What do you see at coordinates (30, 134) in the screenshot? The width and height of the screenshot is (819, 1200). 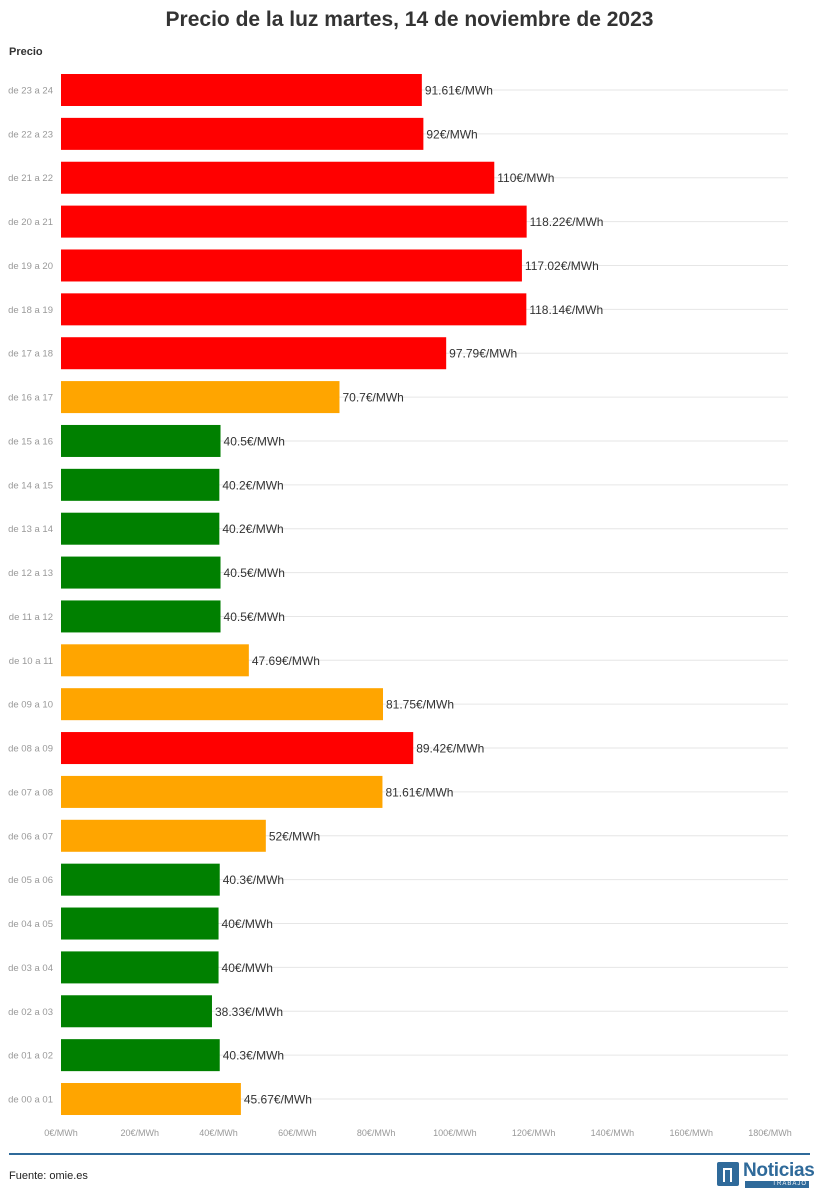 I see `category-label: de 22 a 23` at bounding box center [30, 134].